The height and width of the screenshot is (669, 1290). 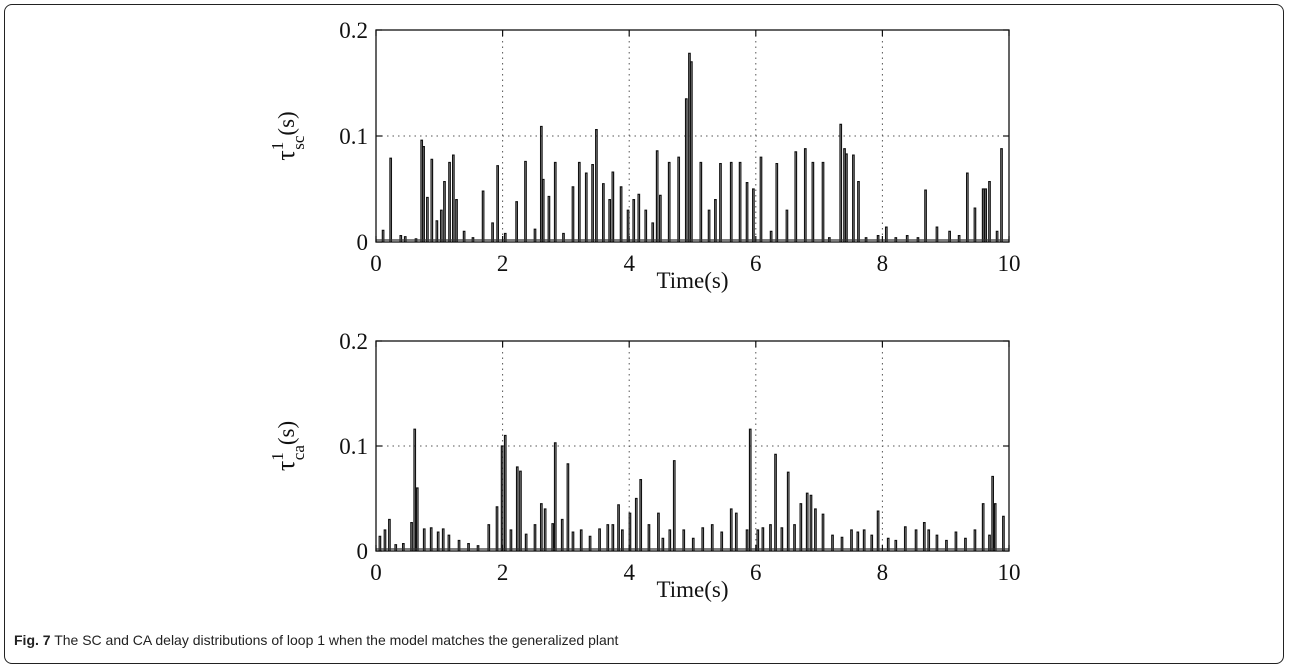 I want to click on y-label-superscript: 1, so click(x=277, y=456).